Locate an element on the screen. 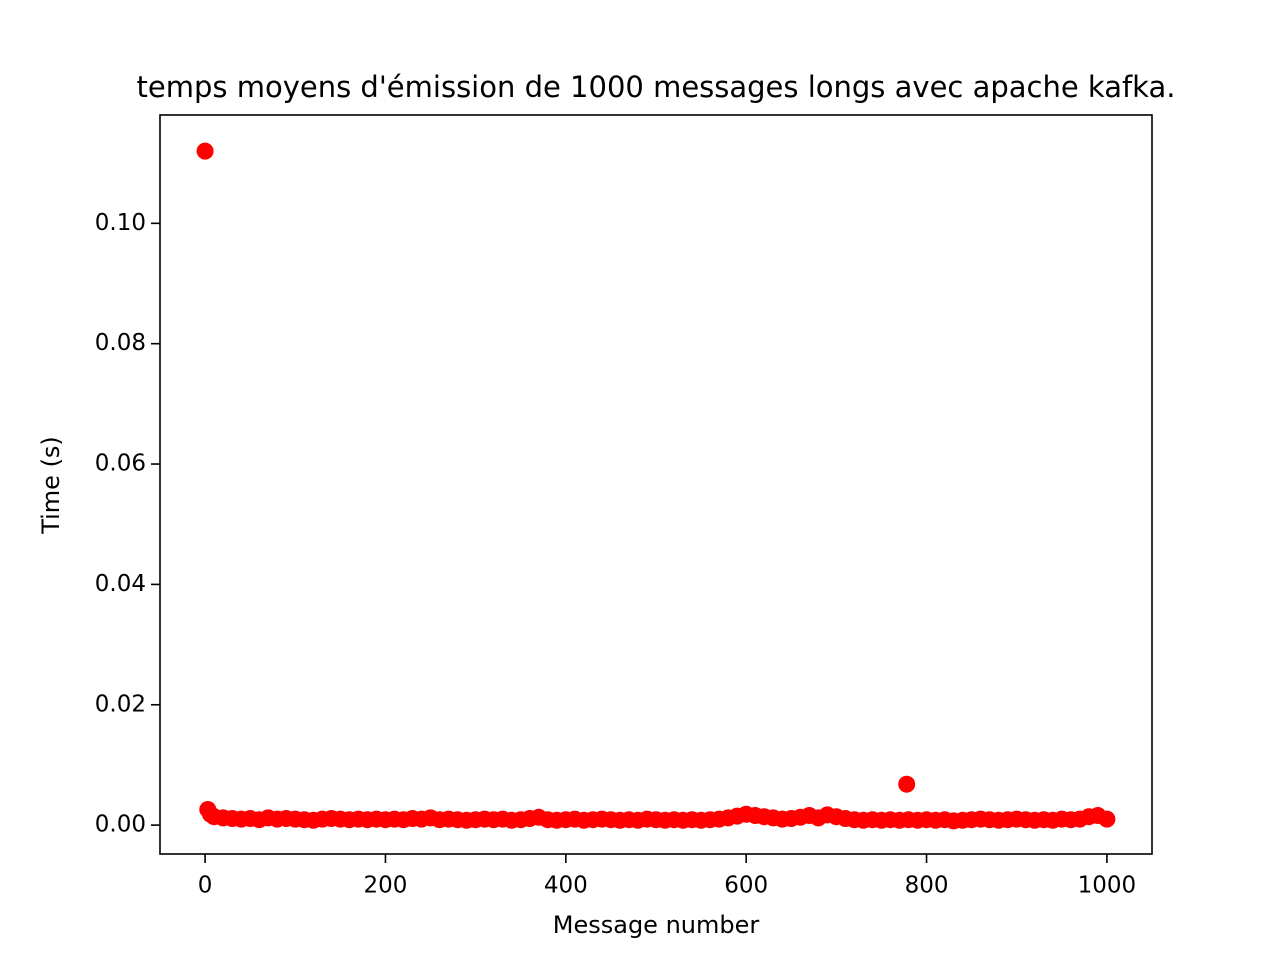  x-tick-label: 400 is located at coordinates (566, 886).